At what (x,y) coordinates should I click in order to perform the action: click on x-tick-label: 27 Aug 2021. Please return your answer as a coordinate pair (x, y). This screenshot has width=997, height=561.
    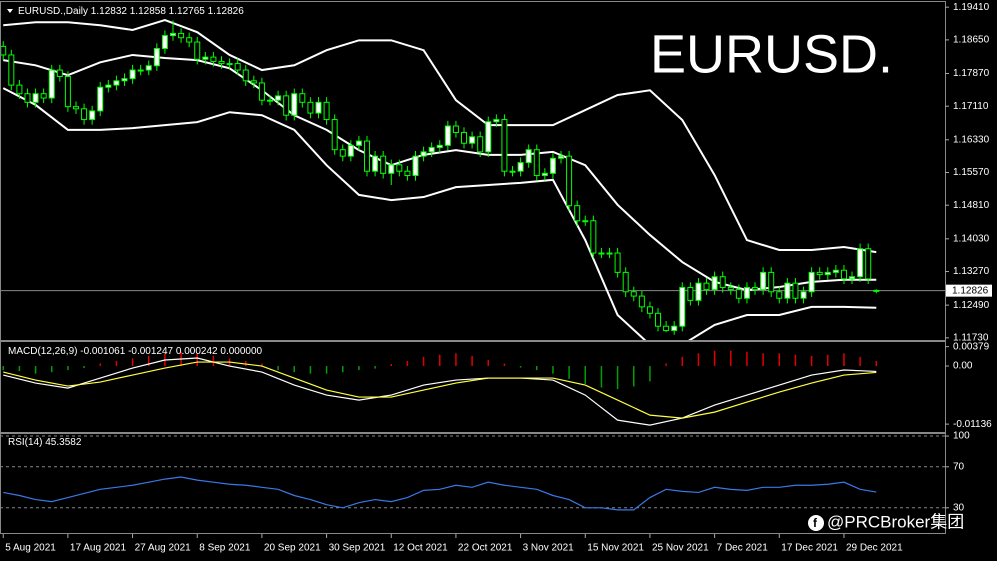
    Looking at the image, I should click on (163, 548).